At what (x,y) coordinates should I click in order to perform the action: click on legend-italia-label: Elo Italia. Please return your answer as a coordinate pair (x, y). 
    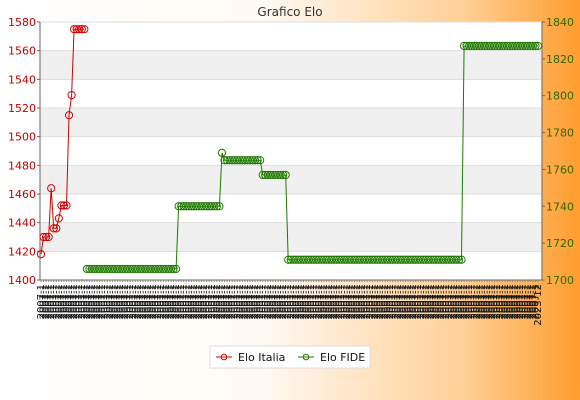
    Looking at the image, I should click on (261, 357).